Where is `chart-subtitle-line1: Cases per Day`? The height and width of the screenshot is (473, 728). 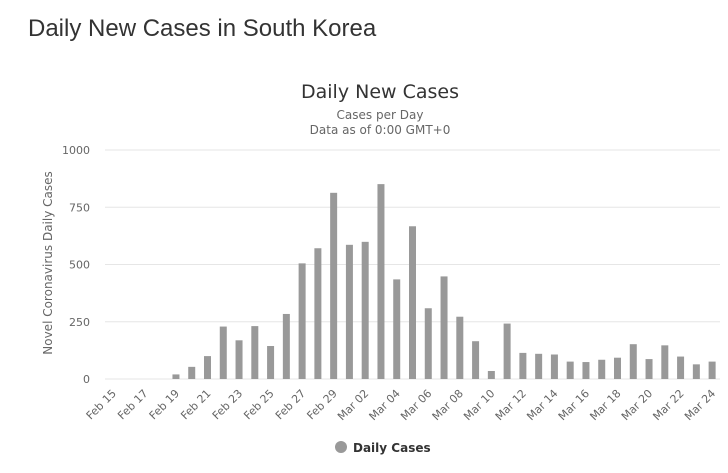
chart-subtitle-line1: Cases per Day is located at coordinates (380, 115).